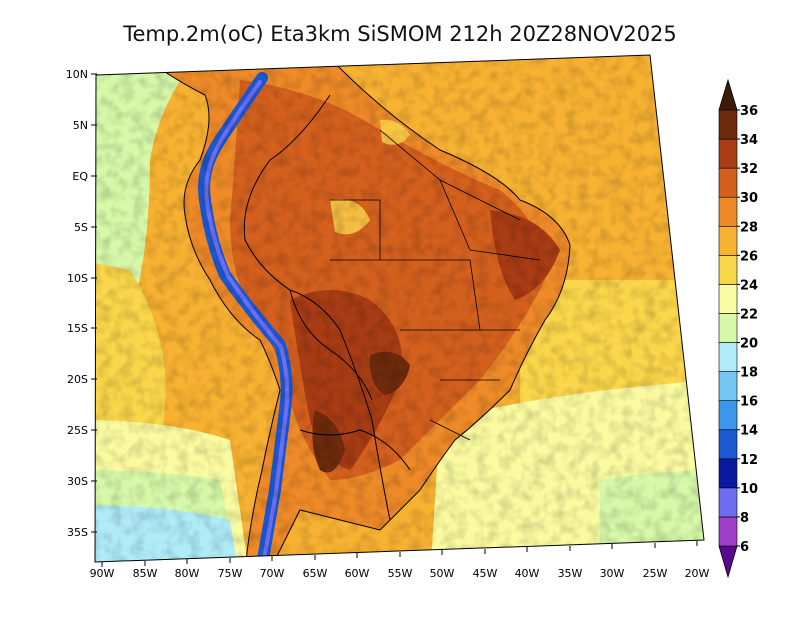 The width and height of the screenshot is (800, 618). Describe the element at coordinates (655, 573) in the screenshot. I see `lon-label-25w: 25W` at that location.